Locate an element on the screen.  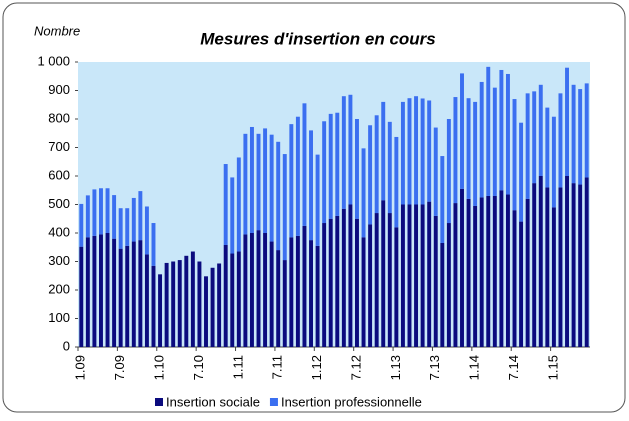
legend-label: Insertion sociale is located at coordinates (213, 401).